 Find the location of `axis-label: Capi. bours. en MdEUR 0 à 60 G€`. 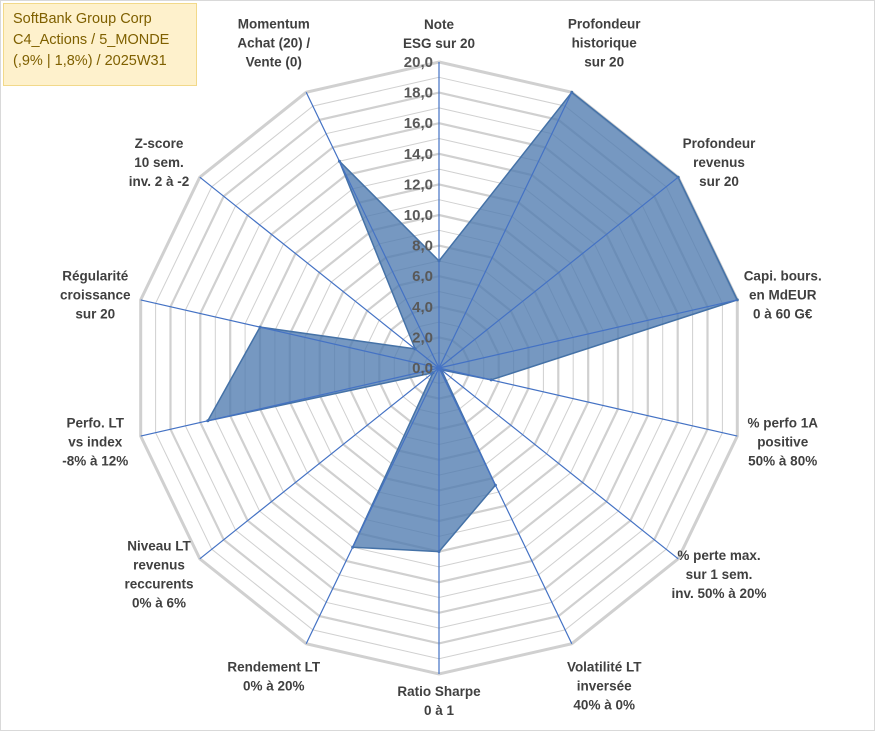

axis-label: Capi. bours. en MdEUR 0 à 60 G€ is located at coordinates (783, 295).